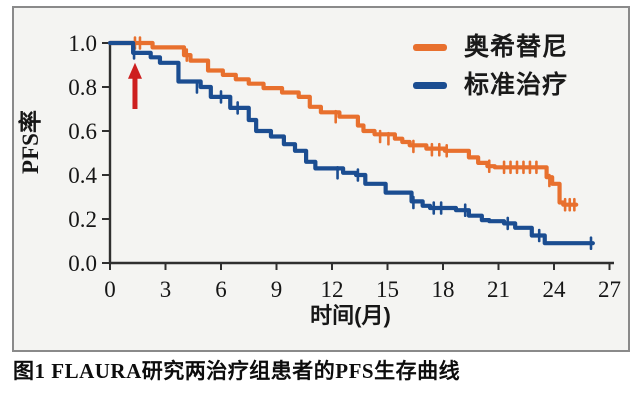 Image resolution: width=640 pixels, height=401 pixels. Describe the element at coordinates (609, 289) in the screenshot. I see `x-tick-label: 27` at that location.